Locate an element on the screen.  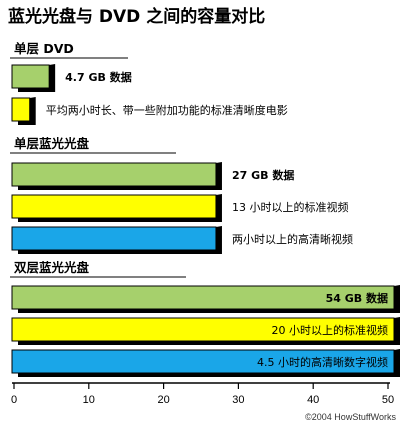
bar-label: 54 GB 数据 is located at coordinates (357, 298).